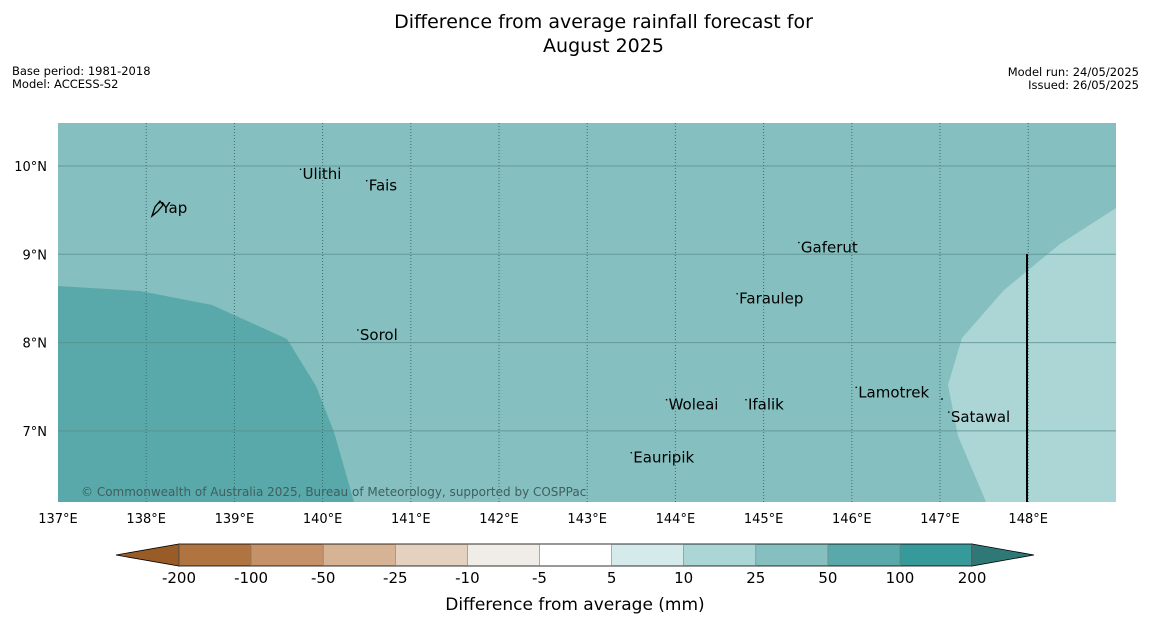  Describe the element at coordinates (235, 519) in the screenshot. I see `lon-tick-label: 139°E` at that location.